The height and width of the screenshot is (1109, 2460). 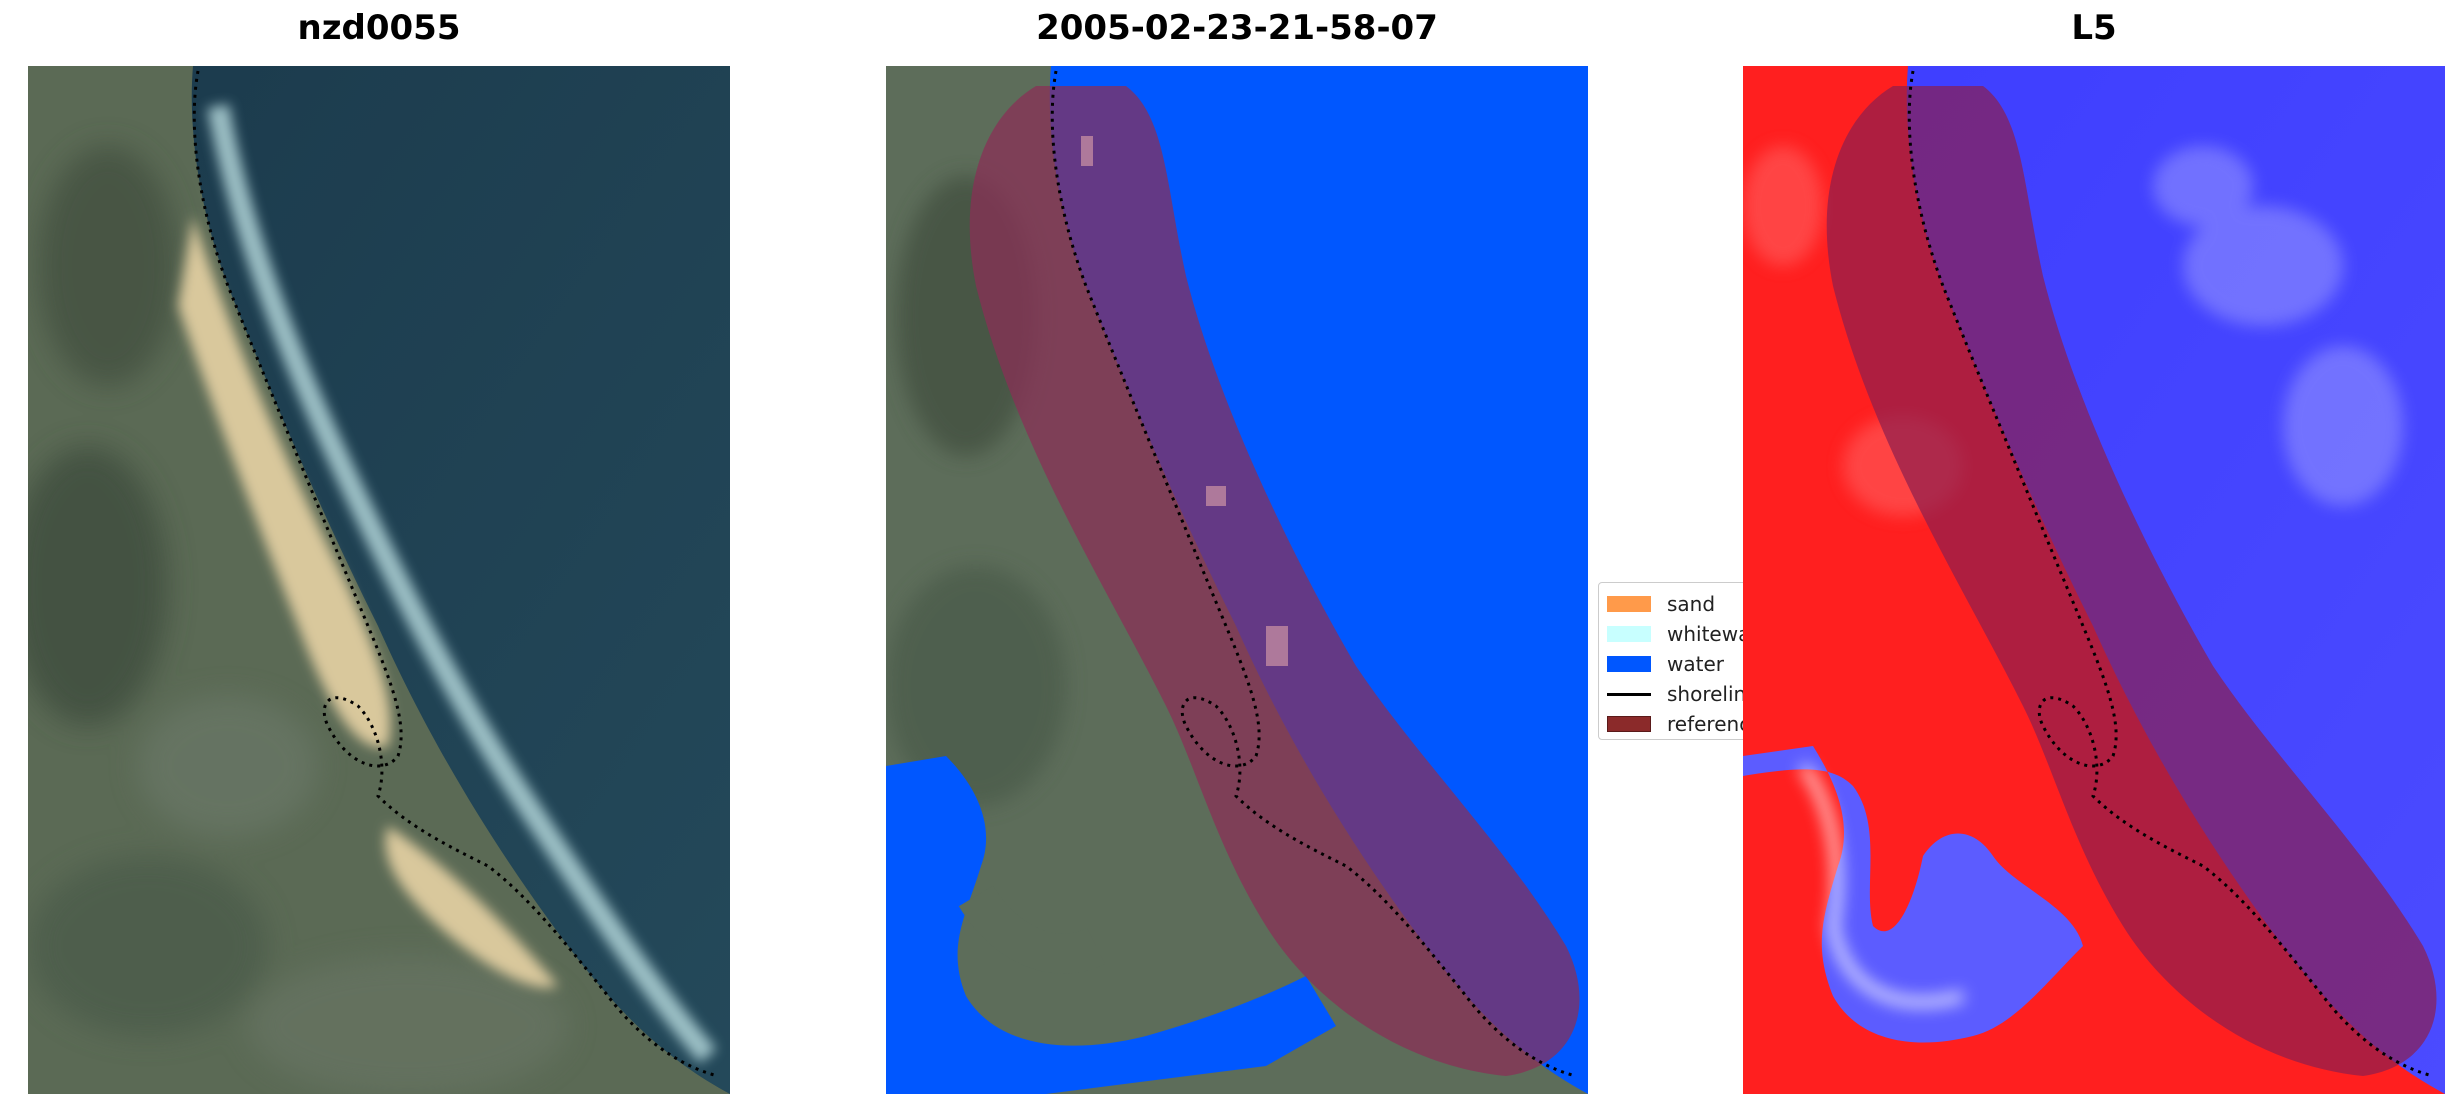 I want to click on panel-title-2: 2005-02-23-21-58-07, so click(x=1237, y=28).